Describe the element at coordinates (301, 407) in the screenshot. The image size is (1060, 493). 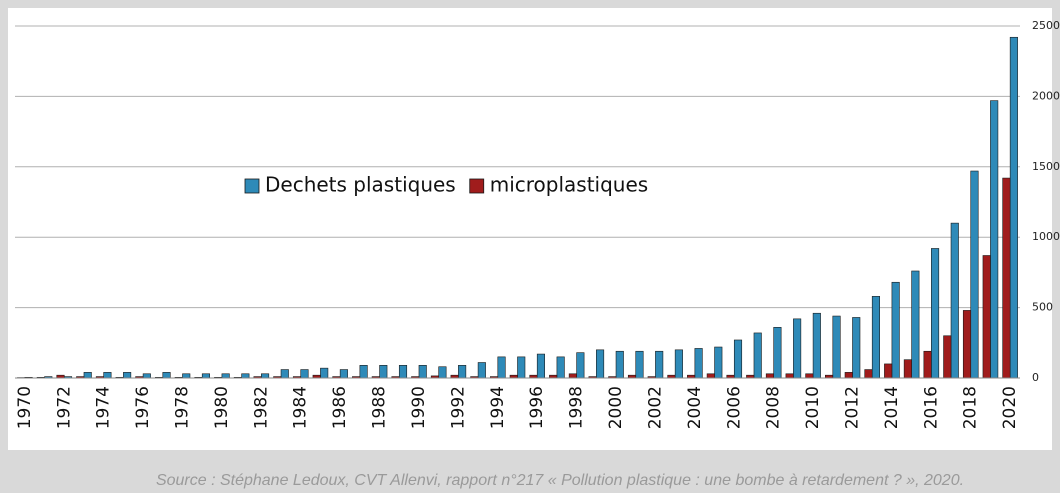
I see `x-tick-label: 1984` at that location.